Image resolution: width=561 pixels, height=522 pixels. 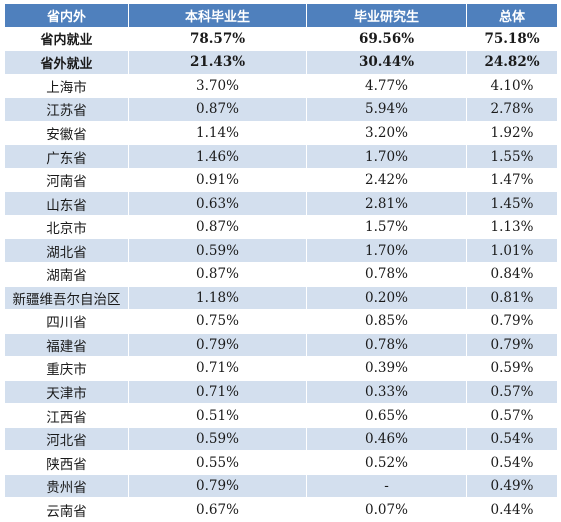 What do you see at coordinates (66, 62) in the screenshot?
I see `region-cell: 省外就业` at bounding box center [66, 62].